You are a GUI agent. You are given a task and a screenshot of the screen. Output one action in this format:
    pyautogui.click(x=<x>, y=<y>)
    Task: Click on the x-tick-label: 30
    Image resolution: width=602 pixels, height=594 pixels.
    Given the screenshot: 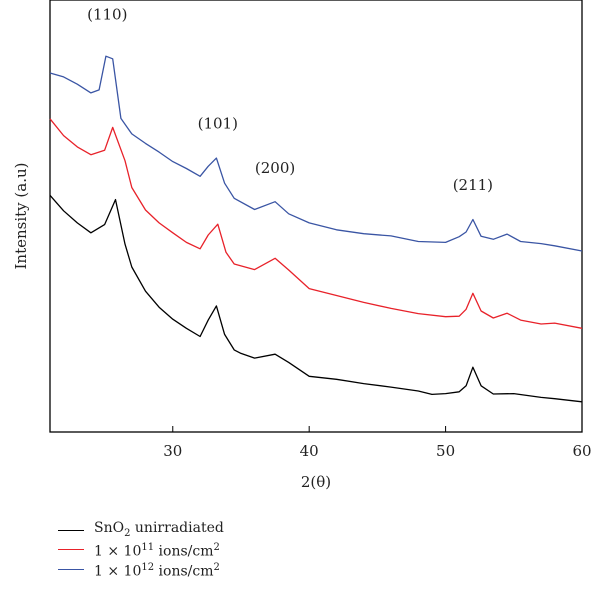 What is the action you would take?
    pyautogui.click(x=172, y=451)
    